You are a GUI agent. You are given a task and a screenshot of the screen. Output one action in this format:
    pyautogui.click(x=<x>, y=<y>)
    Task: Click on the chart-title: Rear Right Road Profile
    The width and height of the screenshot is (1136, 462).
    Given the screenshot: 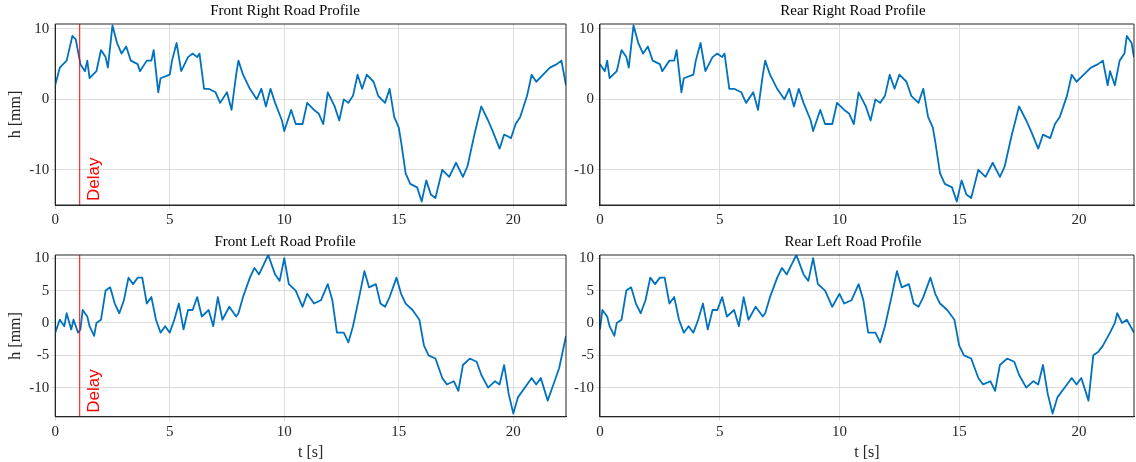 What is the action you would take?
    pyautogui.click(x=853, y=9)
    